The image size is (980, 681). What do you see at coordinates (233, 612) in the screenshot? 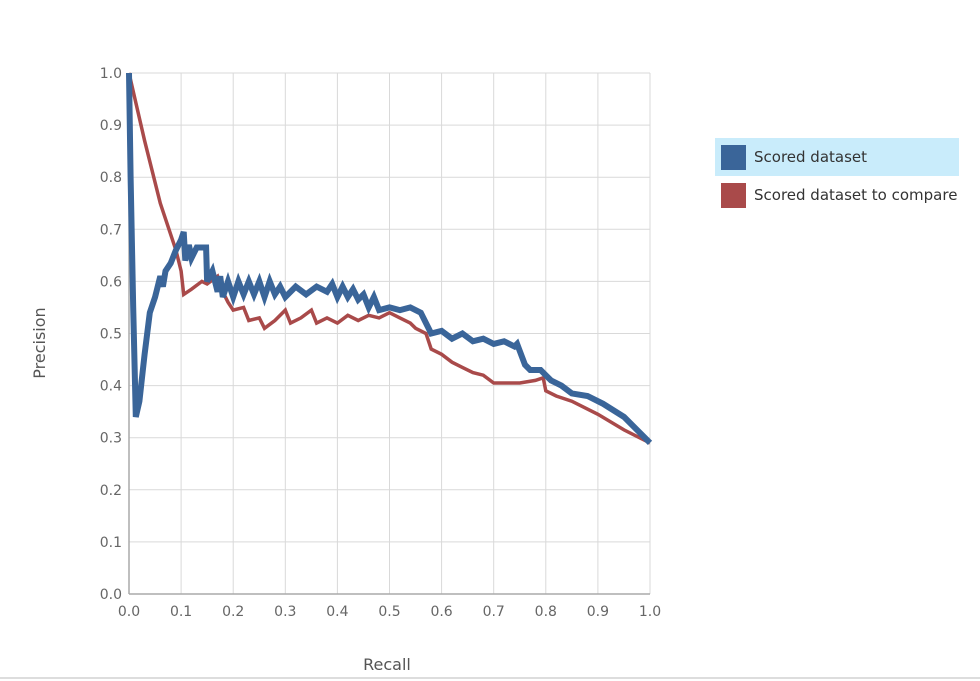
I see `x-tick-label: 0.2` at bounding box center [233, 612].